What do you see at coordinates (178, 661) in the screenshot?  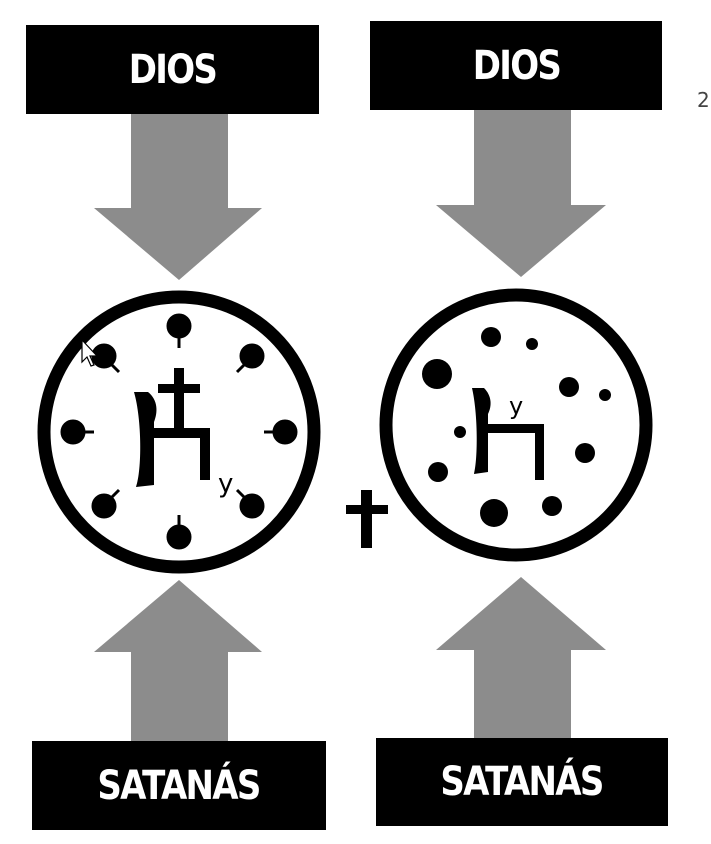 I see `arrow-up-left` at bounding box center [178, 661].